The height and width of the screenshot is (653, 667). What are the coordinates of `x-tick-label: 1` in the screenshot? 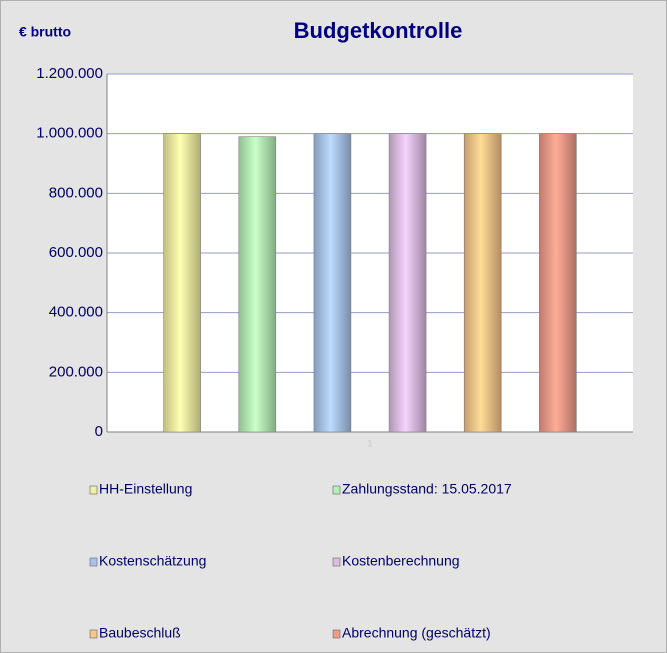 It's located at (369, 443).